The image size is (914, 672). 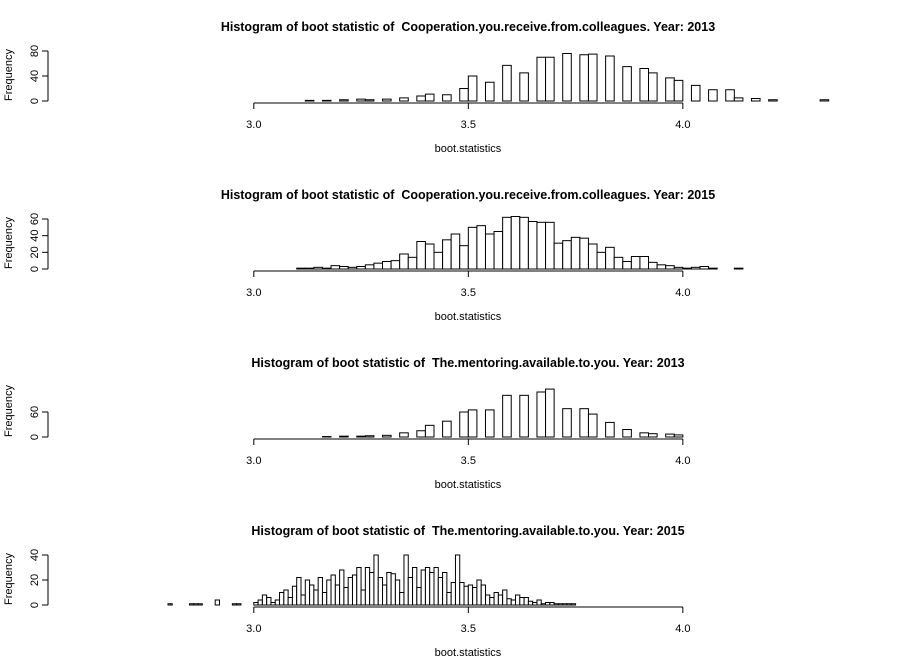 I want to click on y-axis-label: Frequency, so click(x=9, y=579).